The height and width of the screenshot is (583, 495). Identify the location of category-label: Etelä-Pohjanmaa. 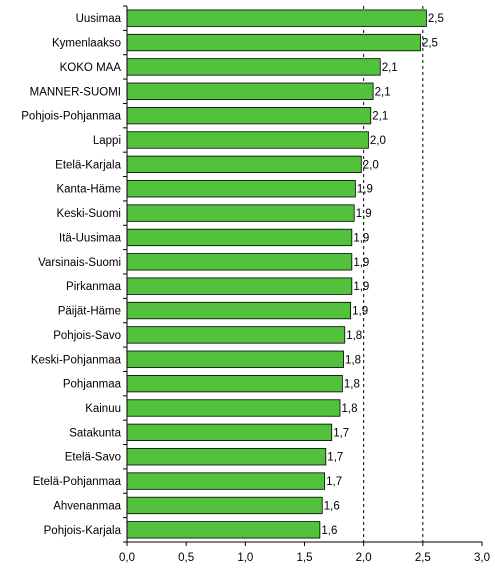
(77, 482).